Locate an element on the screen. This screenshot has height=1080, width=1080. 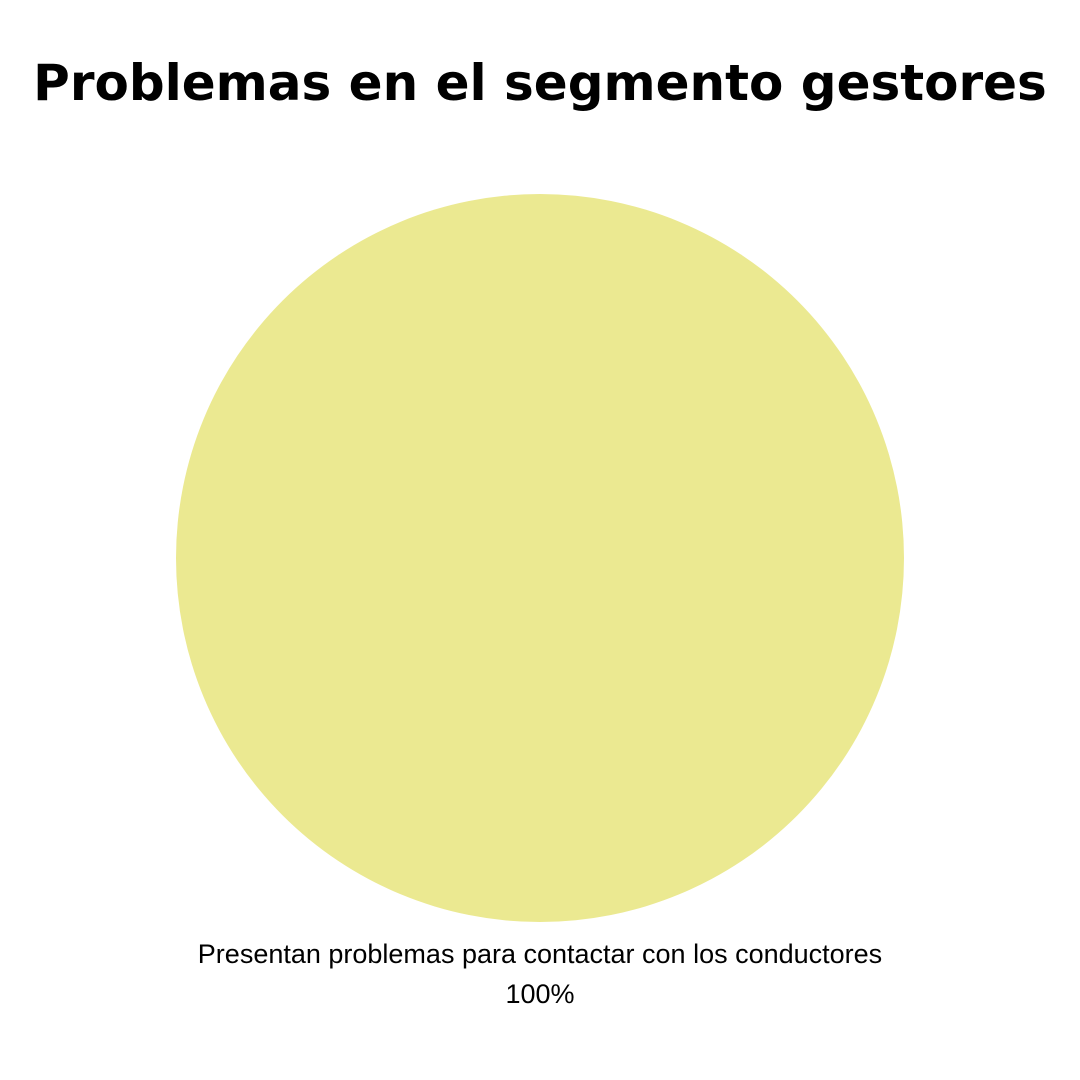
chart-title: Problemas en el segmento gestores is located at coordinates (540, 83).